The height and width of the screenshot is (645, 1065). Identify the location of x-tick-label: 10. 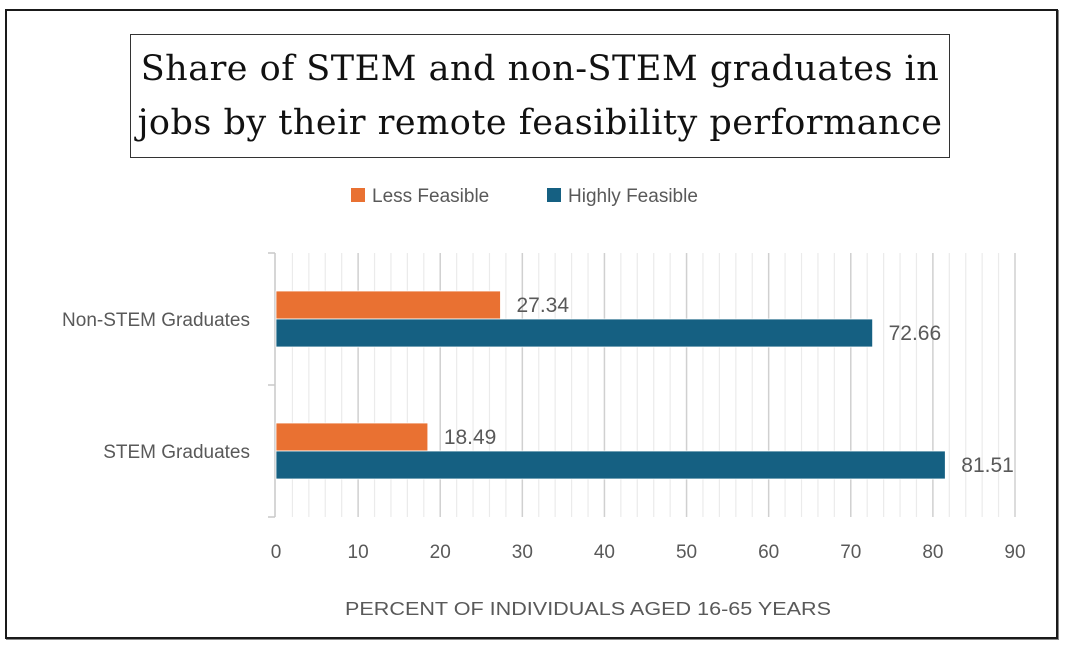
(358, 552).